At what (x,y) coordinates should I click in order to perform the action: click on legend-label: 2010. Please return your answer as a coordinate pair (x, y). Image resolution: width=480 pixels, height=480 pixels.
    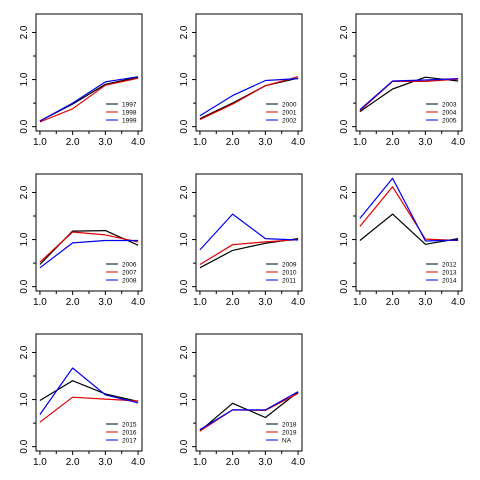
    Looking at the image, I should click on (289, 272).